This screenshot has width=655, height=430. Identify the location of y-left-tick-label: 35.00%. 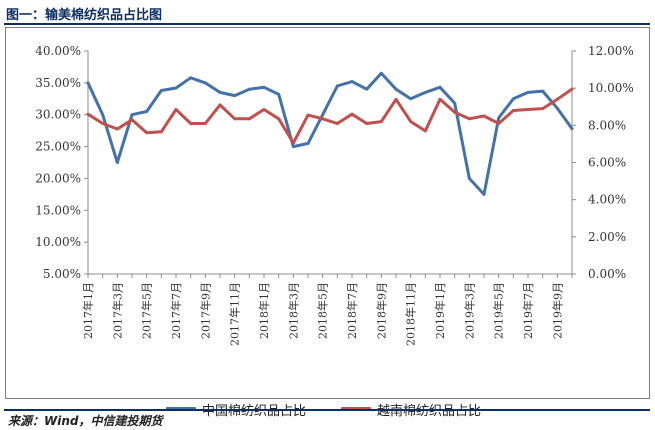
(58, 83).